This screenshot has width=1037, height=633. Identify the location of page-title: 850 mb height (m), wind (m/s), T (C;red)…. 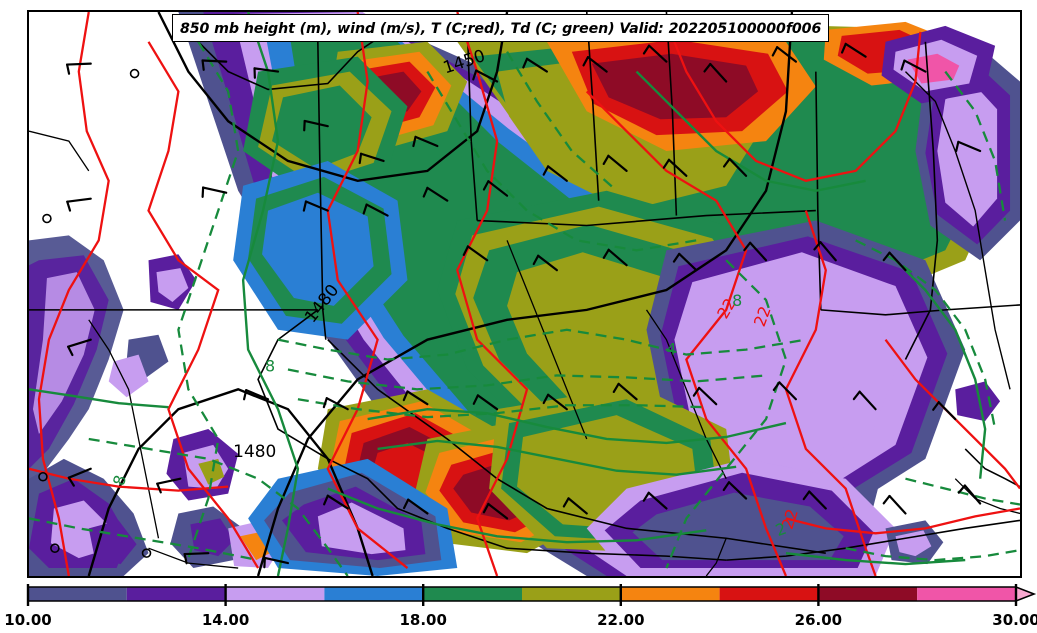
(501, 29).